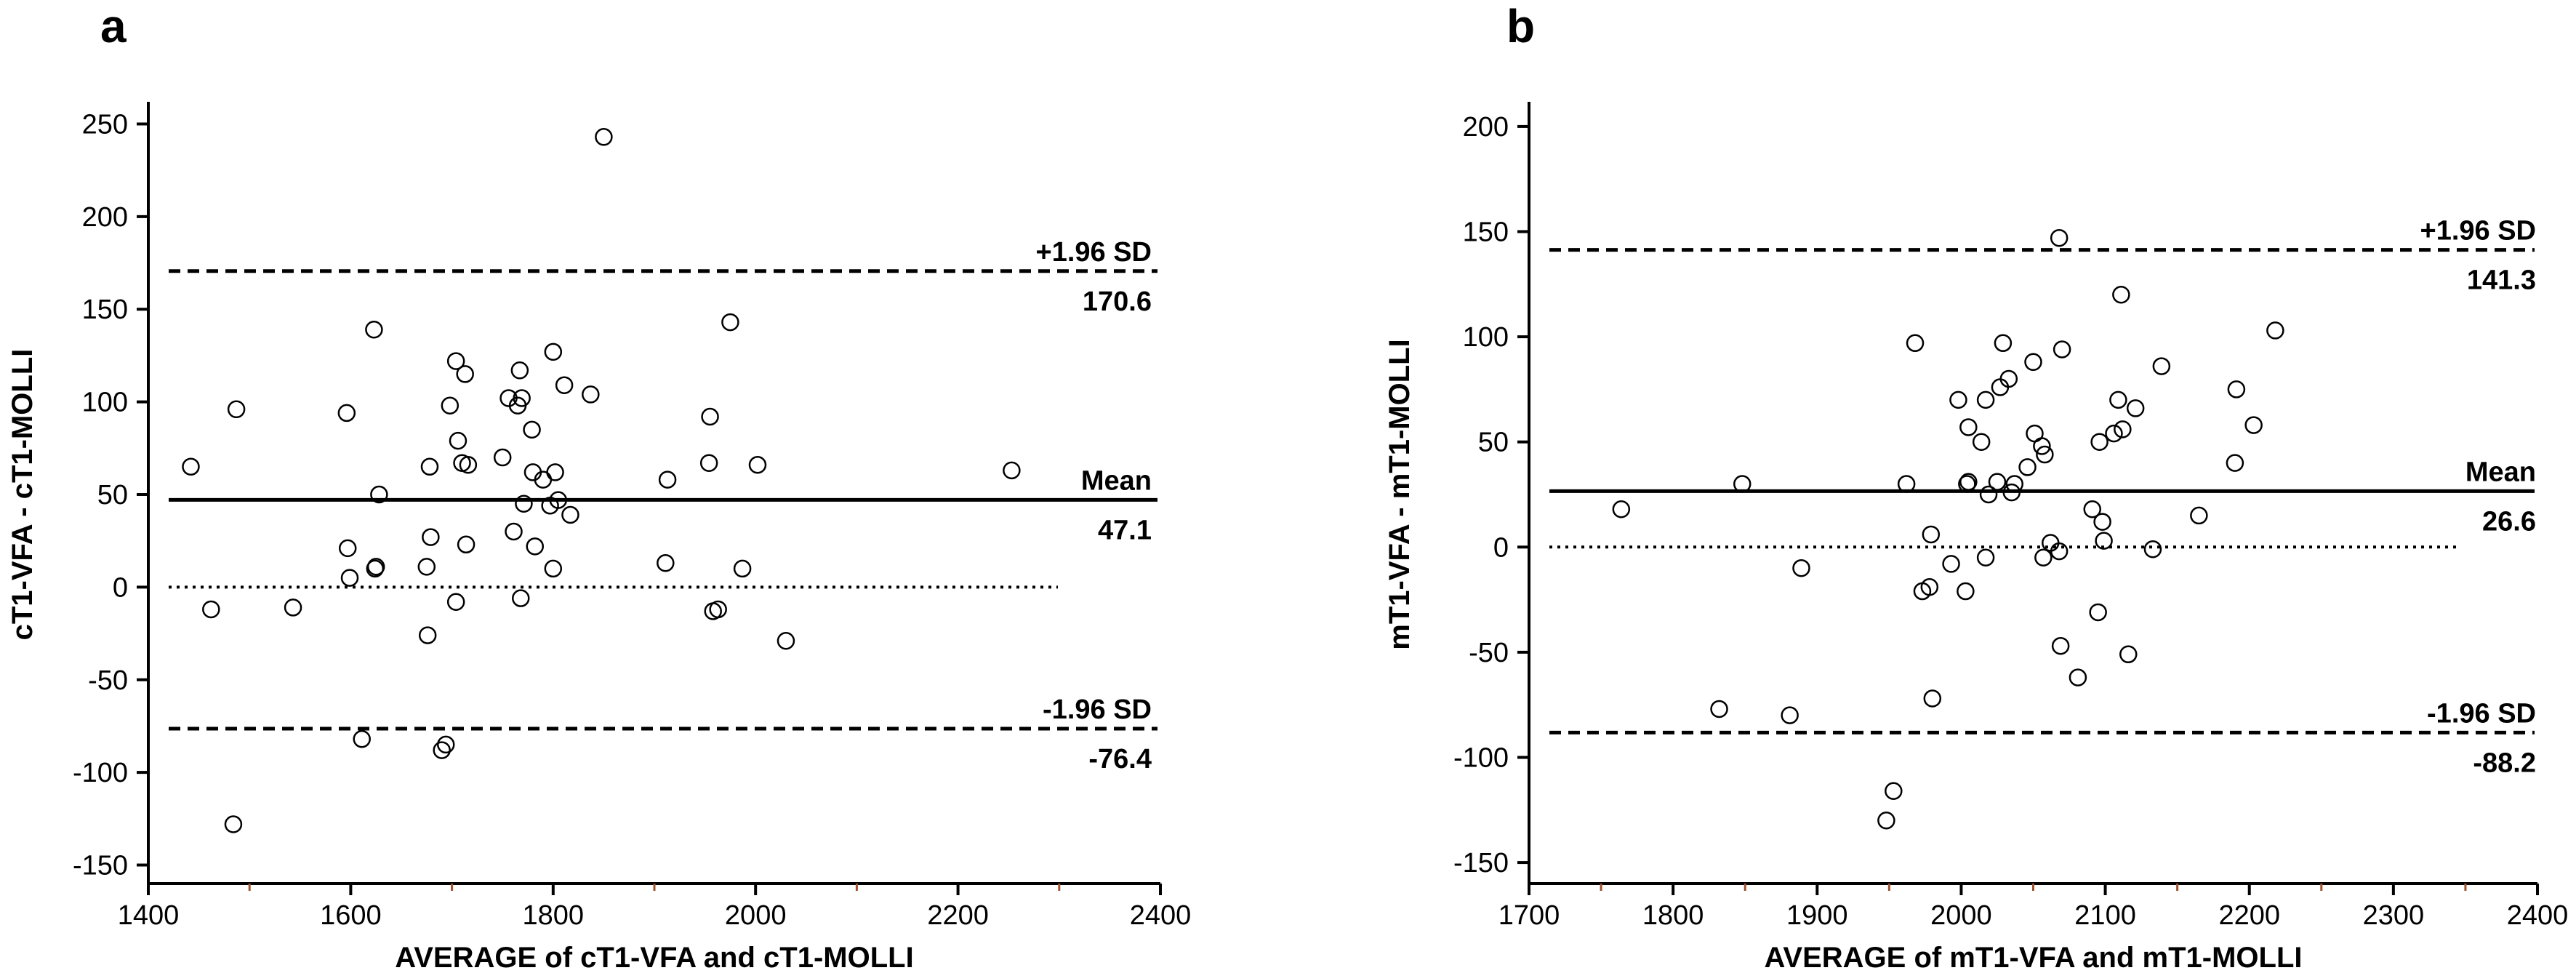 The width and height of the screenshot is (2576, 973). Describe the element at coordinates (554, 915) in the screenshot. I see `x-tick-label: 1800` at that location.